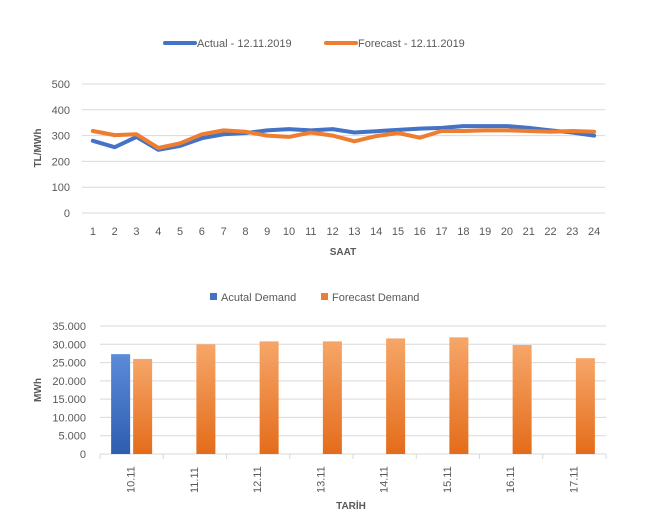 The width and height of the screenshot is (655, 528). What do you see at coordinates (83, 455) in the screenshot?
I see `y-tick-label: 0` at bounding box center [83, 455].